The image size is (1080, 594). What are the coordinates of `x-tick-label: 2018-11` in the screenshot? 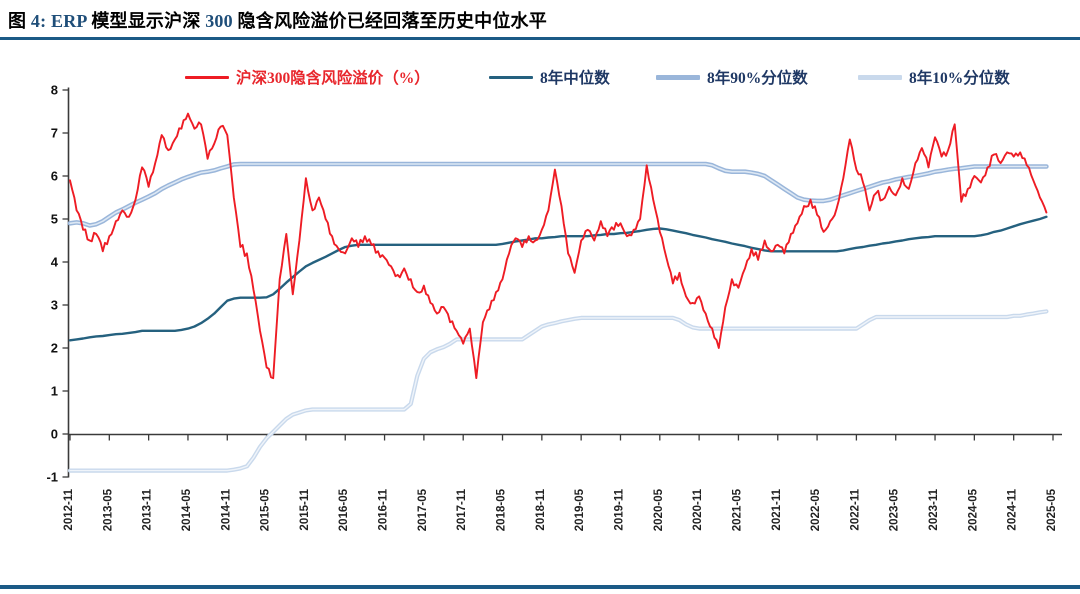 It's located at (541, 509).